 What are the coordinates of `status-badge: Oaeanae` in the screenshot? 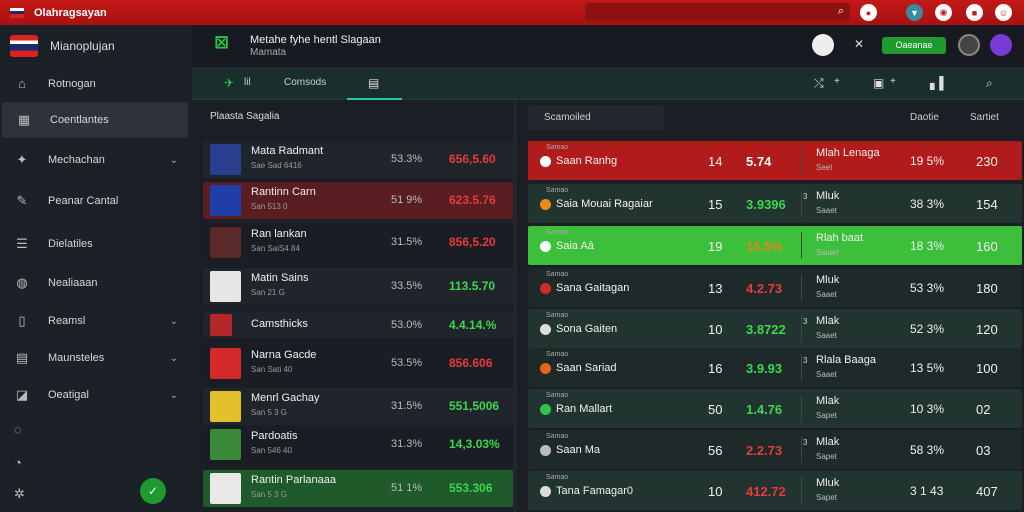 It's located at (914, 45).